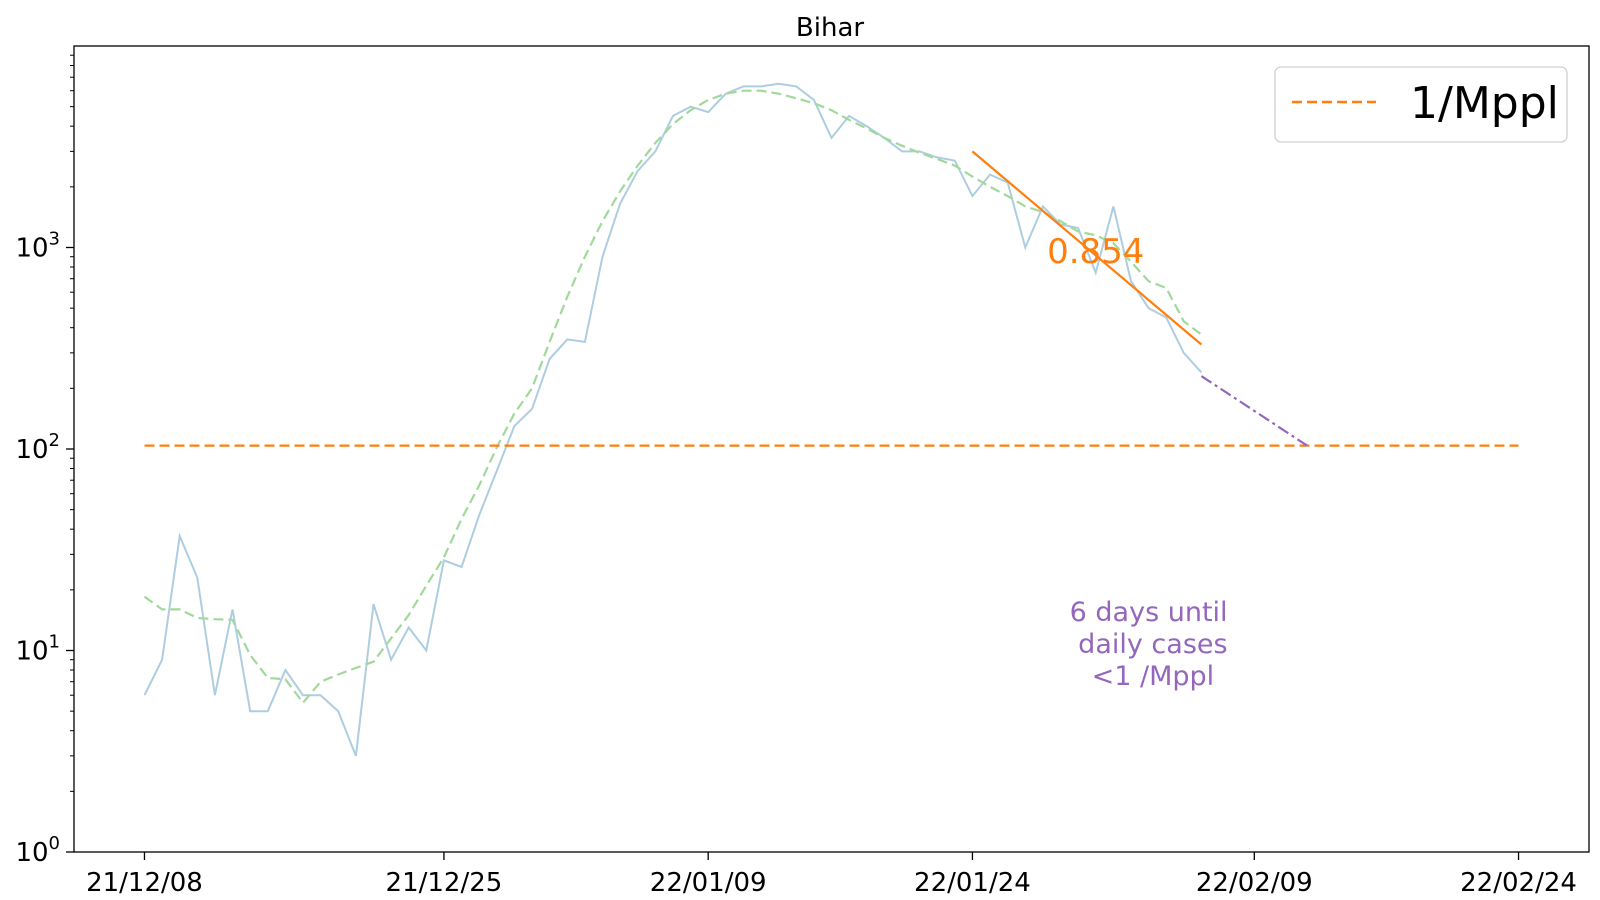  Describe the element at coordinates (1254, 883) in the screenshot. I see `x-tick-label: 22/02/09` at that location.